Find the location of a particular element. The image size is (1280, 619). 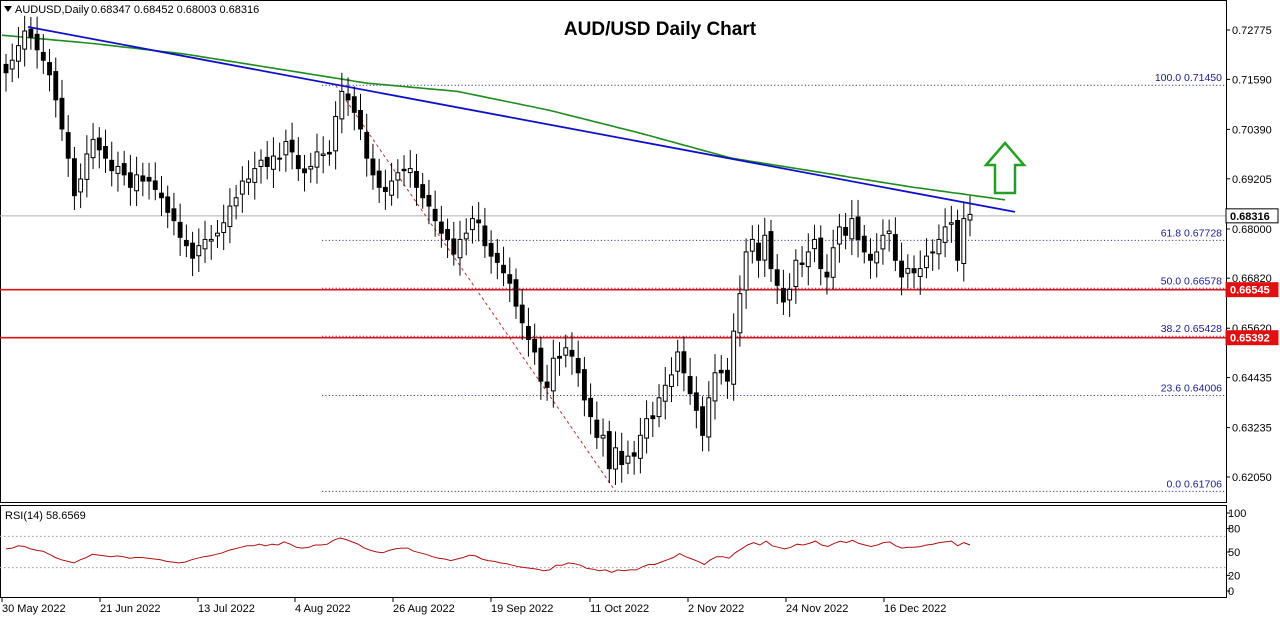

current-price-box: 0.68316 is located at coordinates (1252, 216).